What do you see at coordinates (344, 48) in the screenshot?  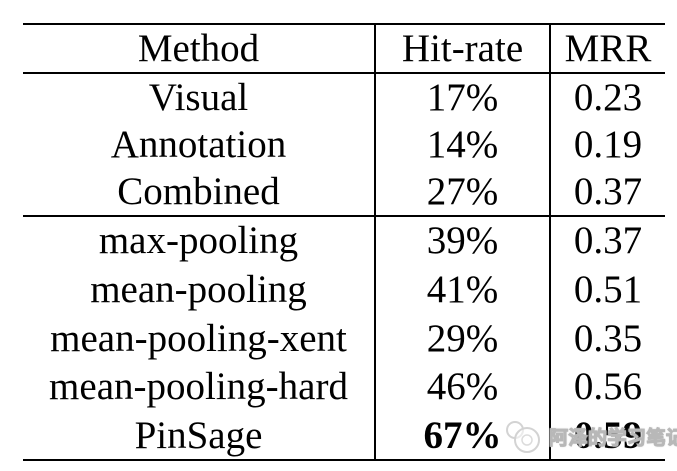 I see `table-header-row: Method Hit-rate MRR` at bounding box center [344, 48].